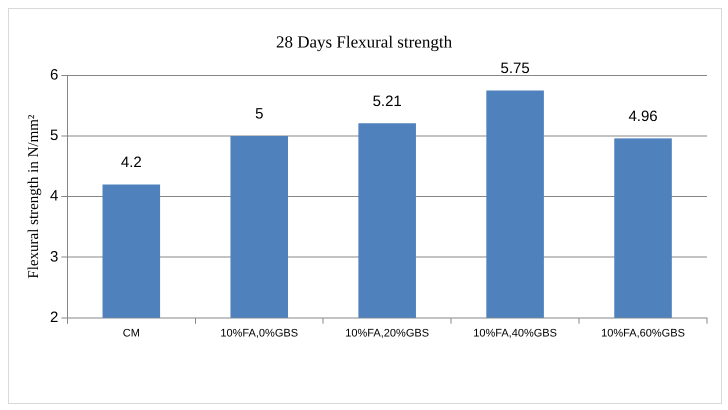 The image size is (728, 410). What do you see at coordinates (54, 196) in the screenshot?
I see `y-tick-label: 4` at bounding box center [54, 196].